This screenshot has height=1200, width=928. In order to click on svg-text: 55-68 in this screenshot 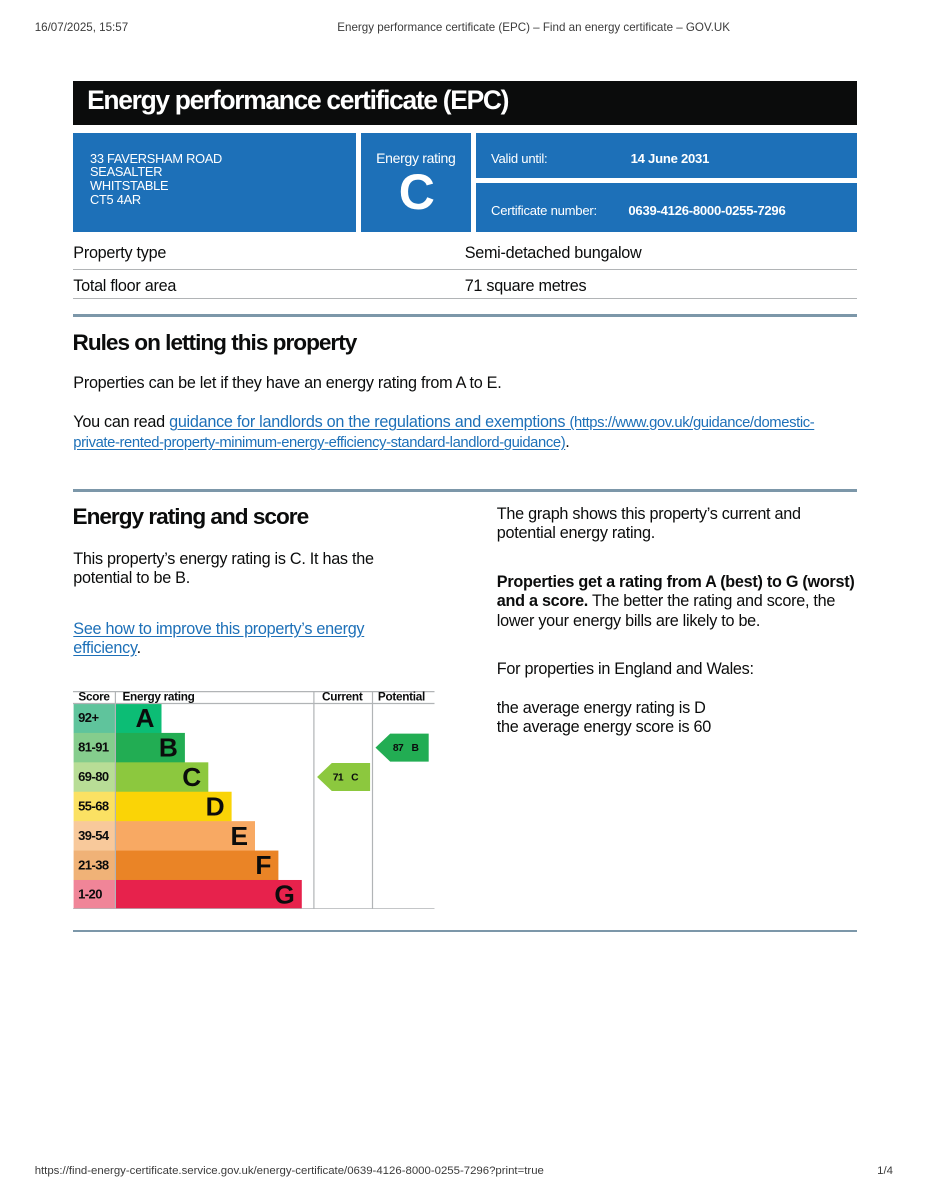, I will do `click(93, 805)`.